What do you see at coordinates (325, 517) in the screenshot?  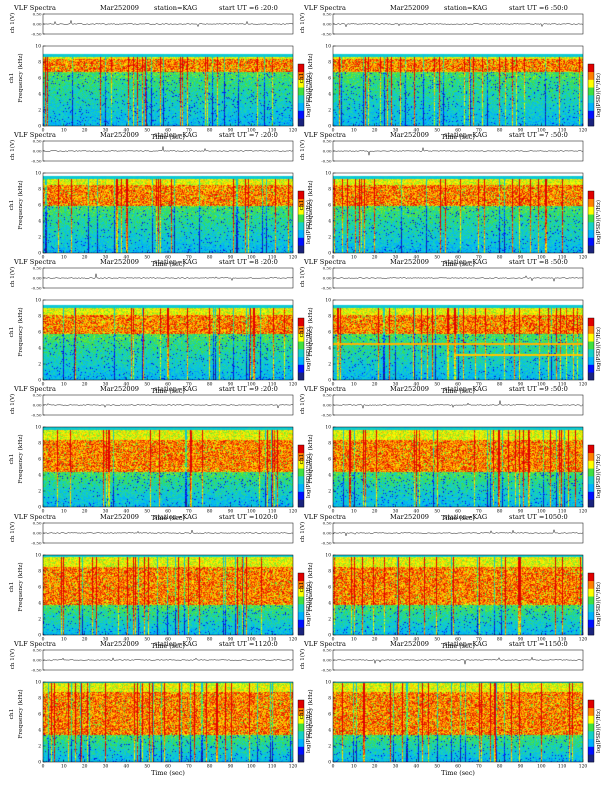 I see `title-label: VLF Spectra` at bounding box center [325, 517].